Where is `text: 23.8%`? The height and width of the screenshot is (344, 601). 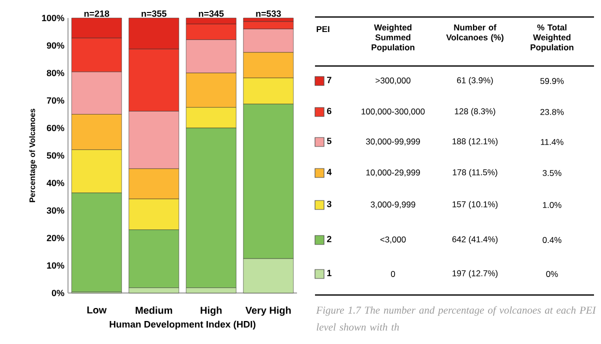 text: 23.8% is located at coordinates (552, 112).